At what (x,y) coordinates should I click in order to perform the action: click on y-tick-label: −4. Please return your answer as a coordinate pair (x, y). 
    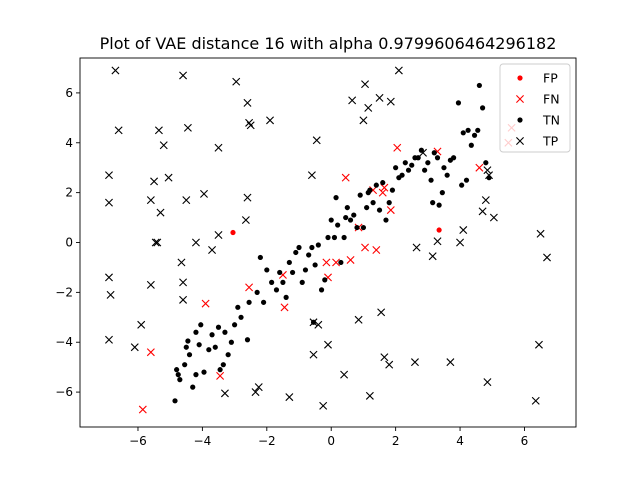
    Looking at the image, I should click on (64, 342).